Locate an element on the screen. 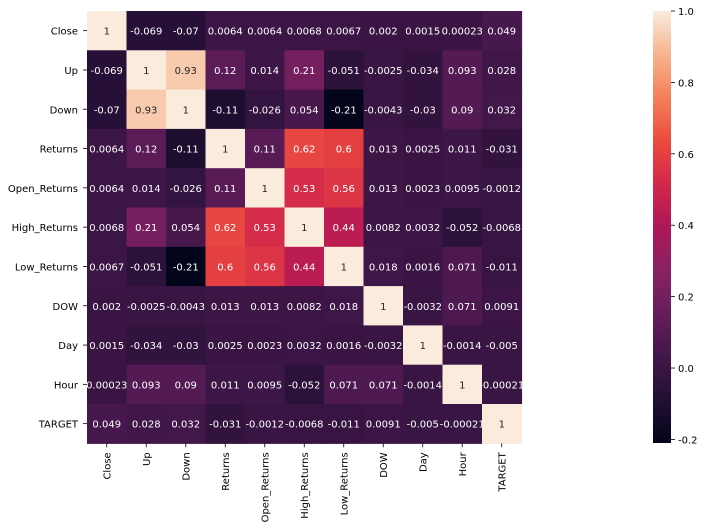 The width and height of the screenshot is (713, 530). cell-value-label: -0.21 is located at coordinates (186, 267).